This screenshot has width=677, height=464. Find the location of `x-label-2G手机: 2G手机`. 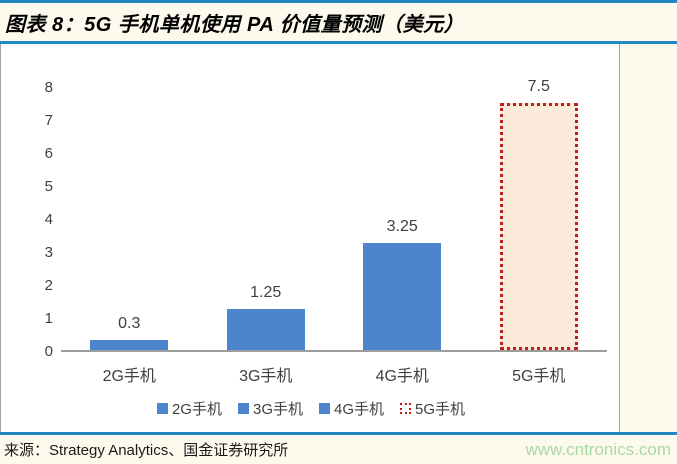

x-label-2G手机: 2G手机 is located at coordinates (129, 376).